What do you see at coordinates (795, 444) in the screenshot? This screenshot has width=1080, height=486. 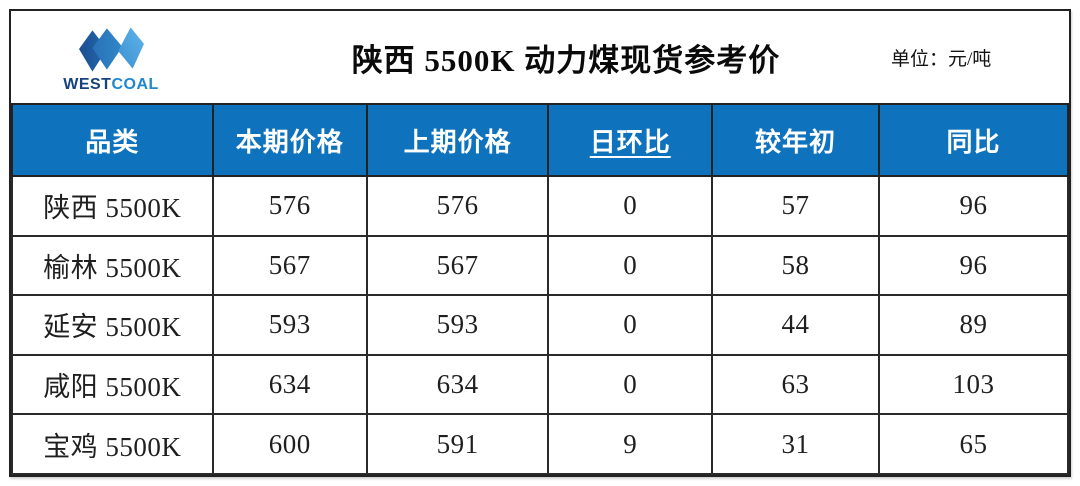 I see `value-cell: 31` at bounding box center [795, 444].